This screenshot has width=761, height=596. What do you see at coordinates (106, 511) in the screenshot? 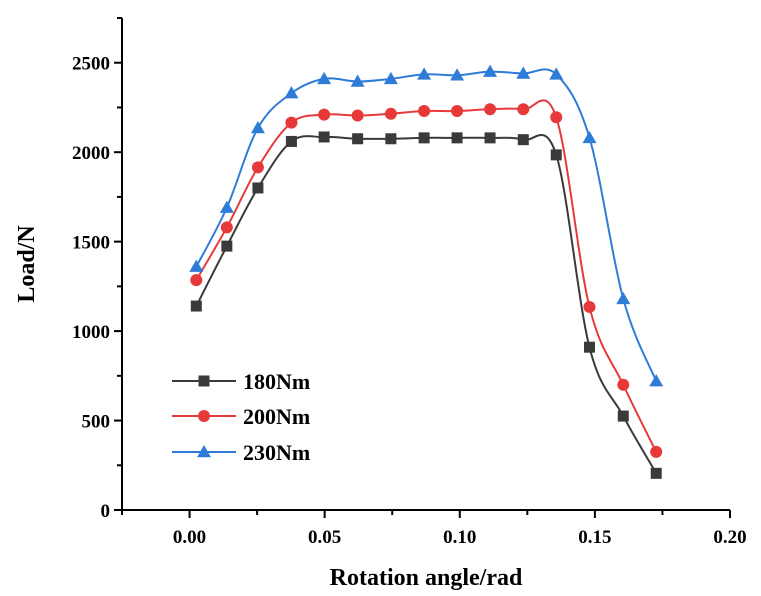
I see `y-tick-label: 0` at bounding box center [106, 511].